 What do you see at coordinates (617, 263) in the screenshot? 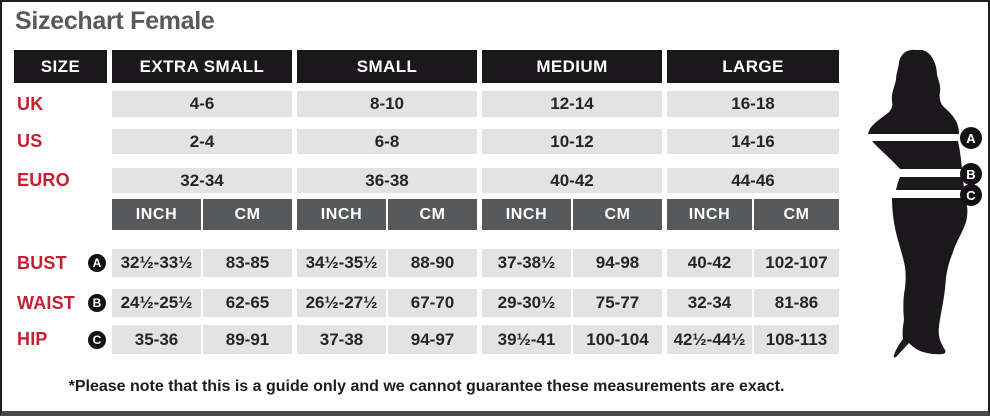
I see `cell-bust-m-cm: 94-98` at bounding box center [617, 263].